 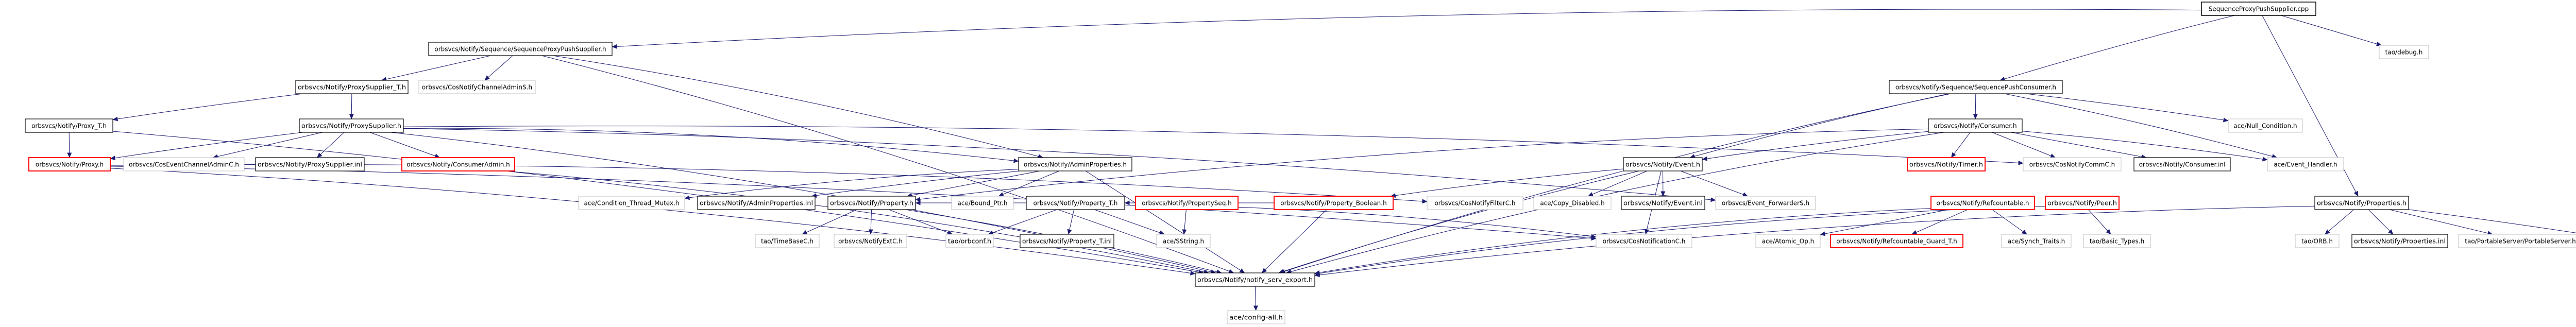 I want to click on node-label-portableserver: tao/PortableServer/PortableServer.h, so click(x=2520, y=241).